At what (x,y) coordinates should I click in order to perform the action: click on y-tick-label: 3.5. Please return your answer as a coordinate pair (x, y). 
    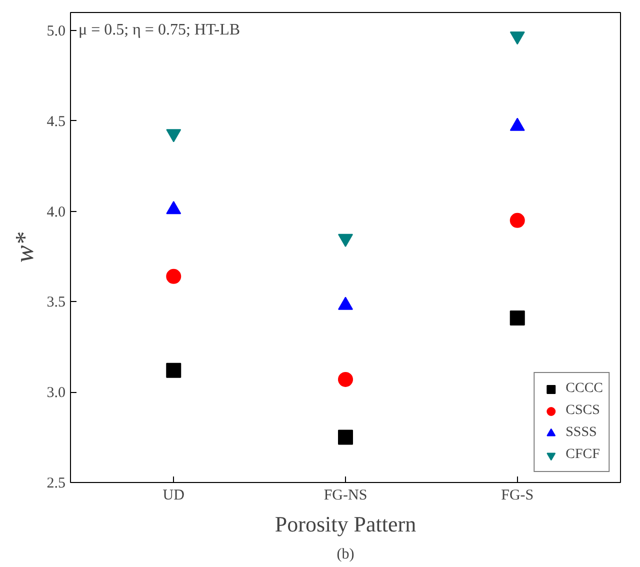
    Looking at the image, I should click on (56, 302).